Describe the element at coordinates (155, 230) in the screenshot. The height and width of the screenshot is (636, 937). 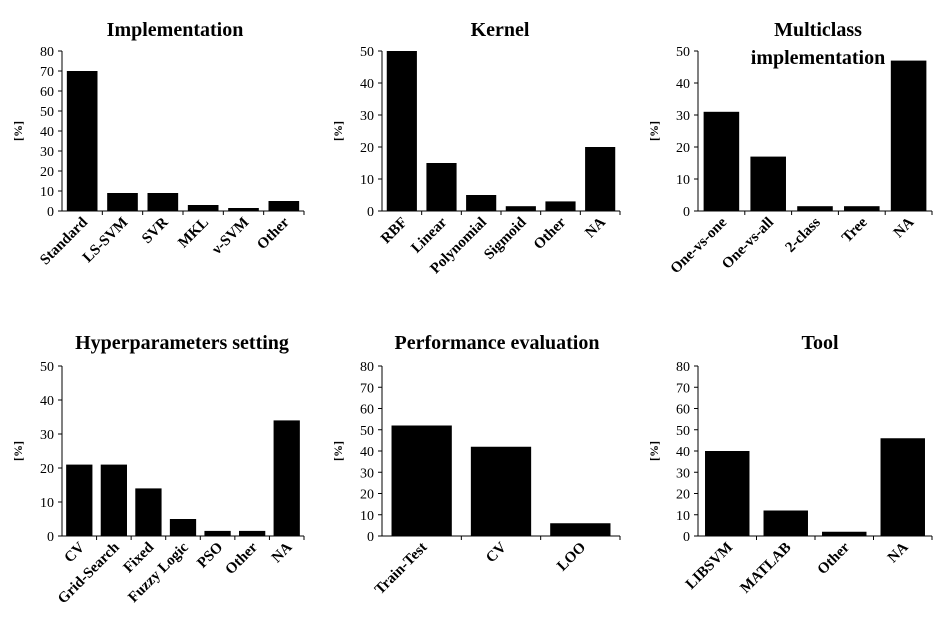
I see `x-tick-label: SVR` at that location.